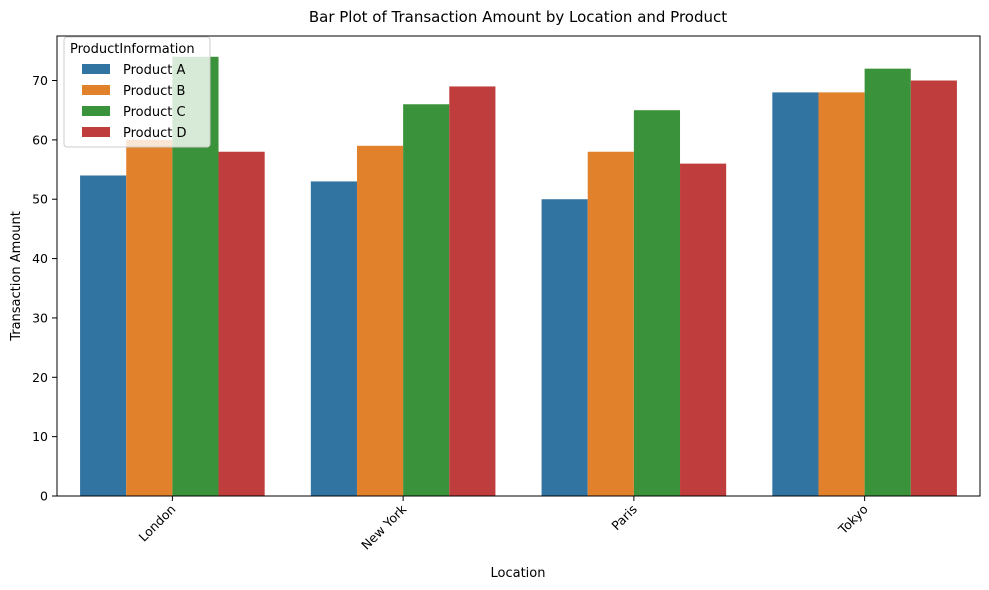 The height and width of the screenshot is (590, 989). Describe the element at coordinates (16, 276) in the screenshot. I see `y-axis-label: Transaction Amount` at that location.